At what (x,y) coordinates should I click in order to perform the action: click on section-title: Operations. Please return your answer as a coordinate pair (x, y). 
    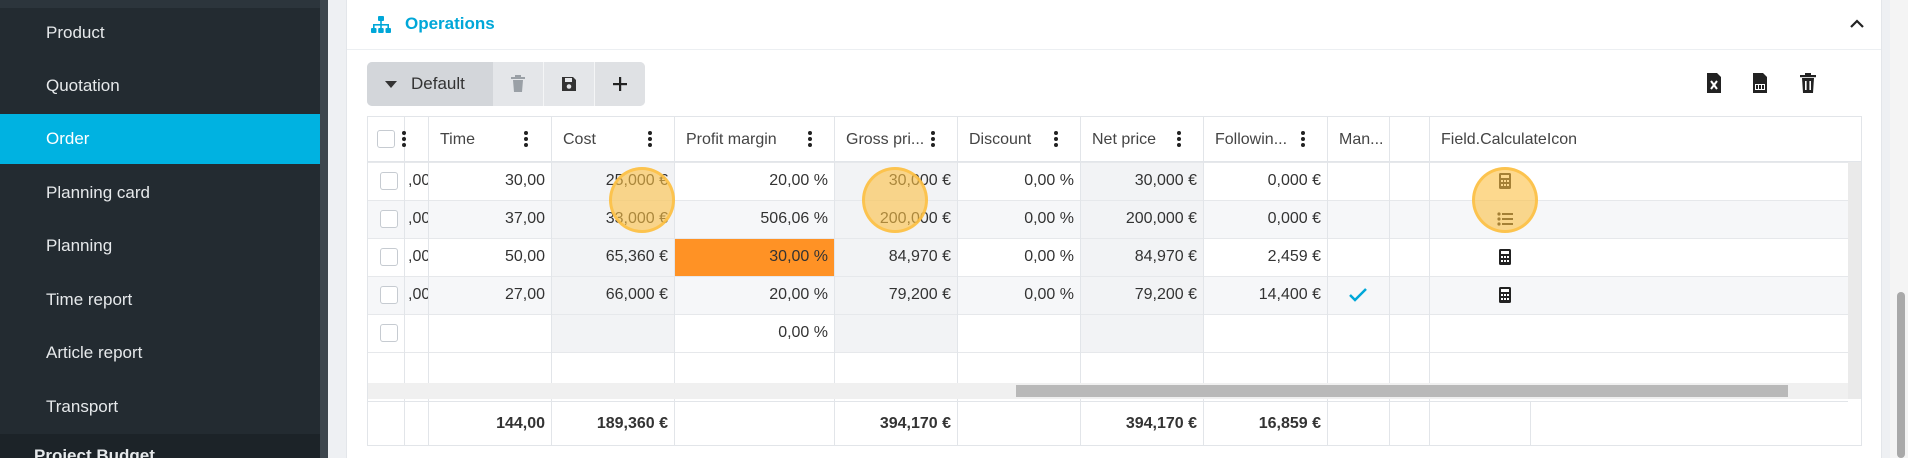
    Looking at the image, I should click on (450, 23).